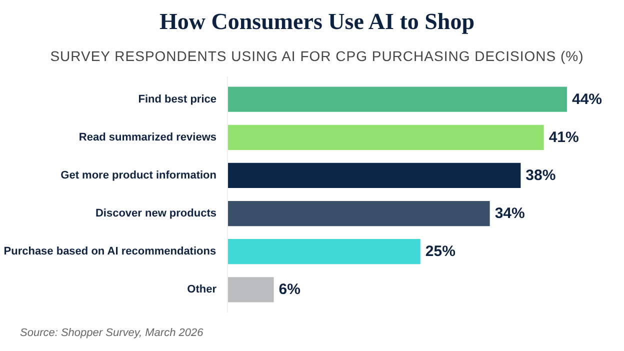  I want to click on y-tick-label: Read summarized reviews, so click(147, 137).